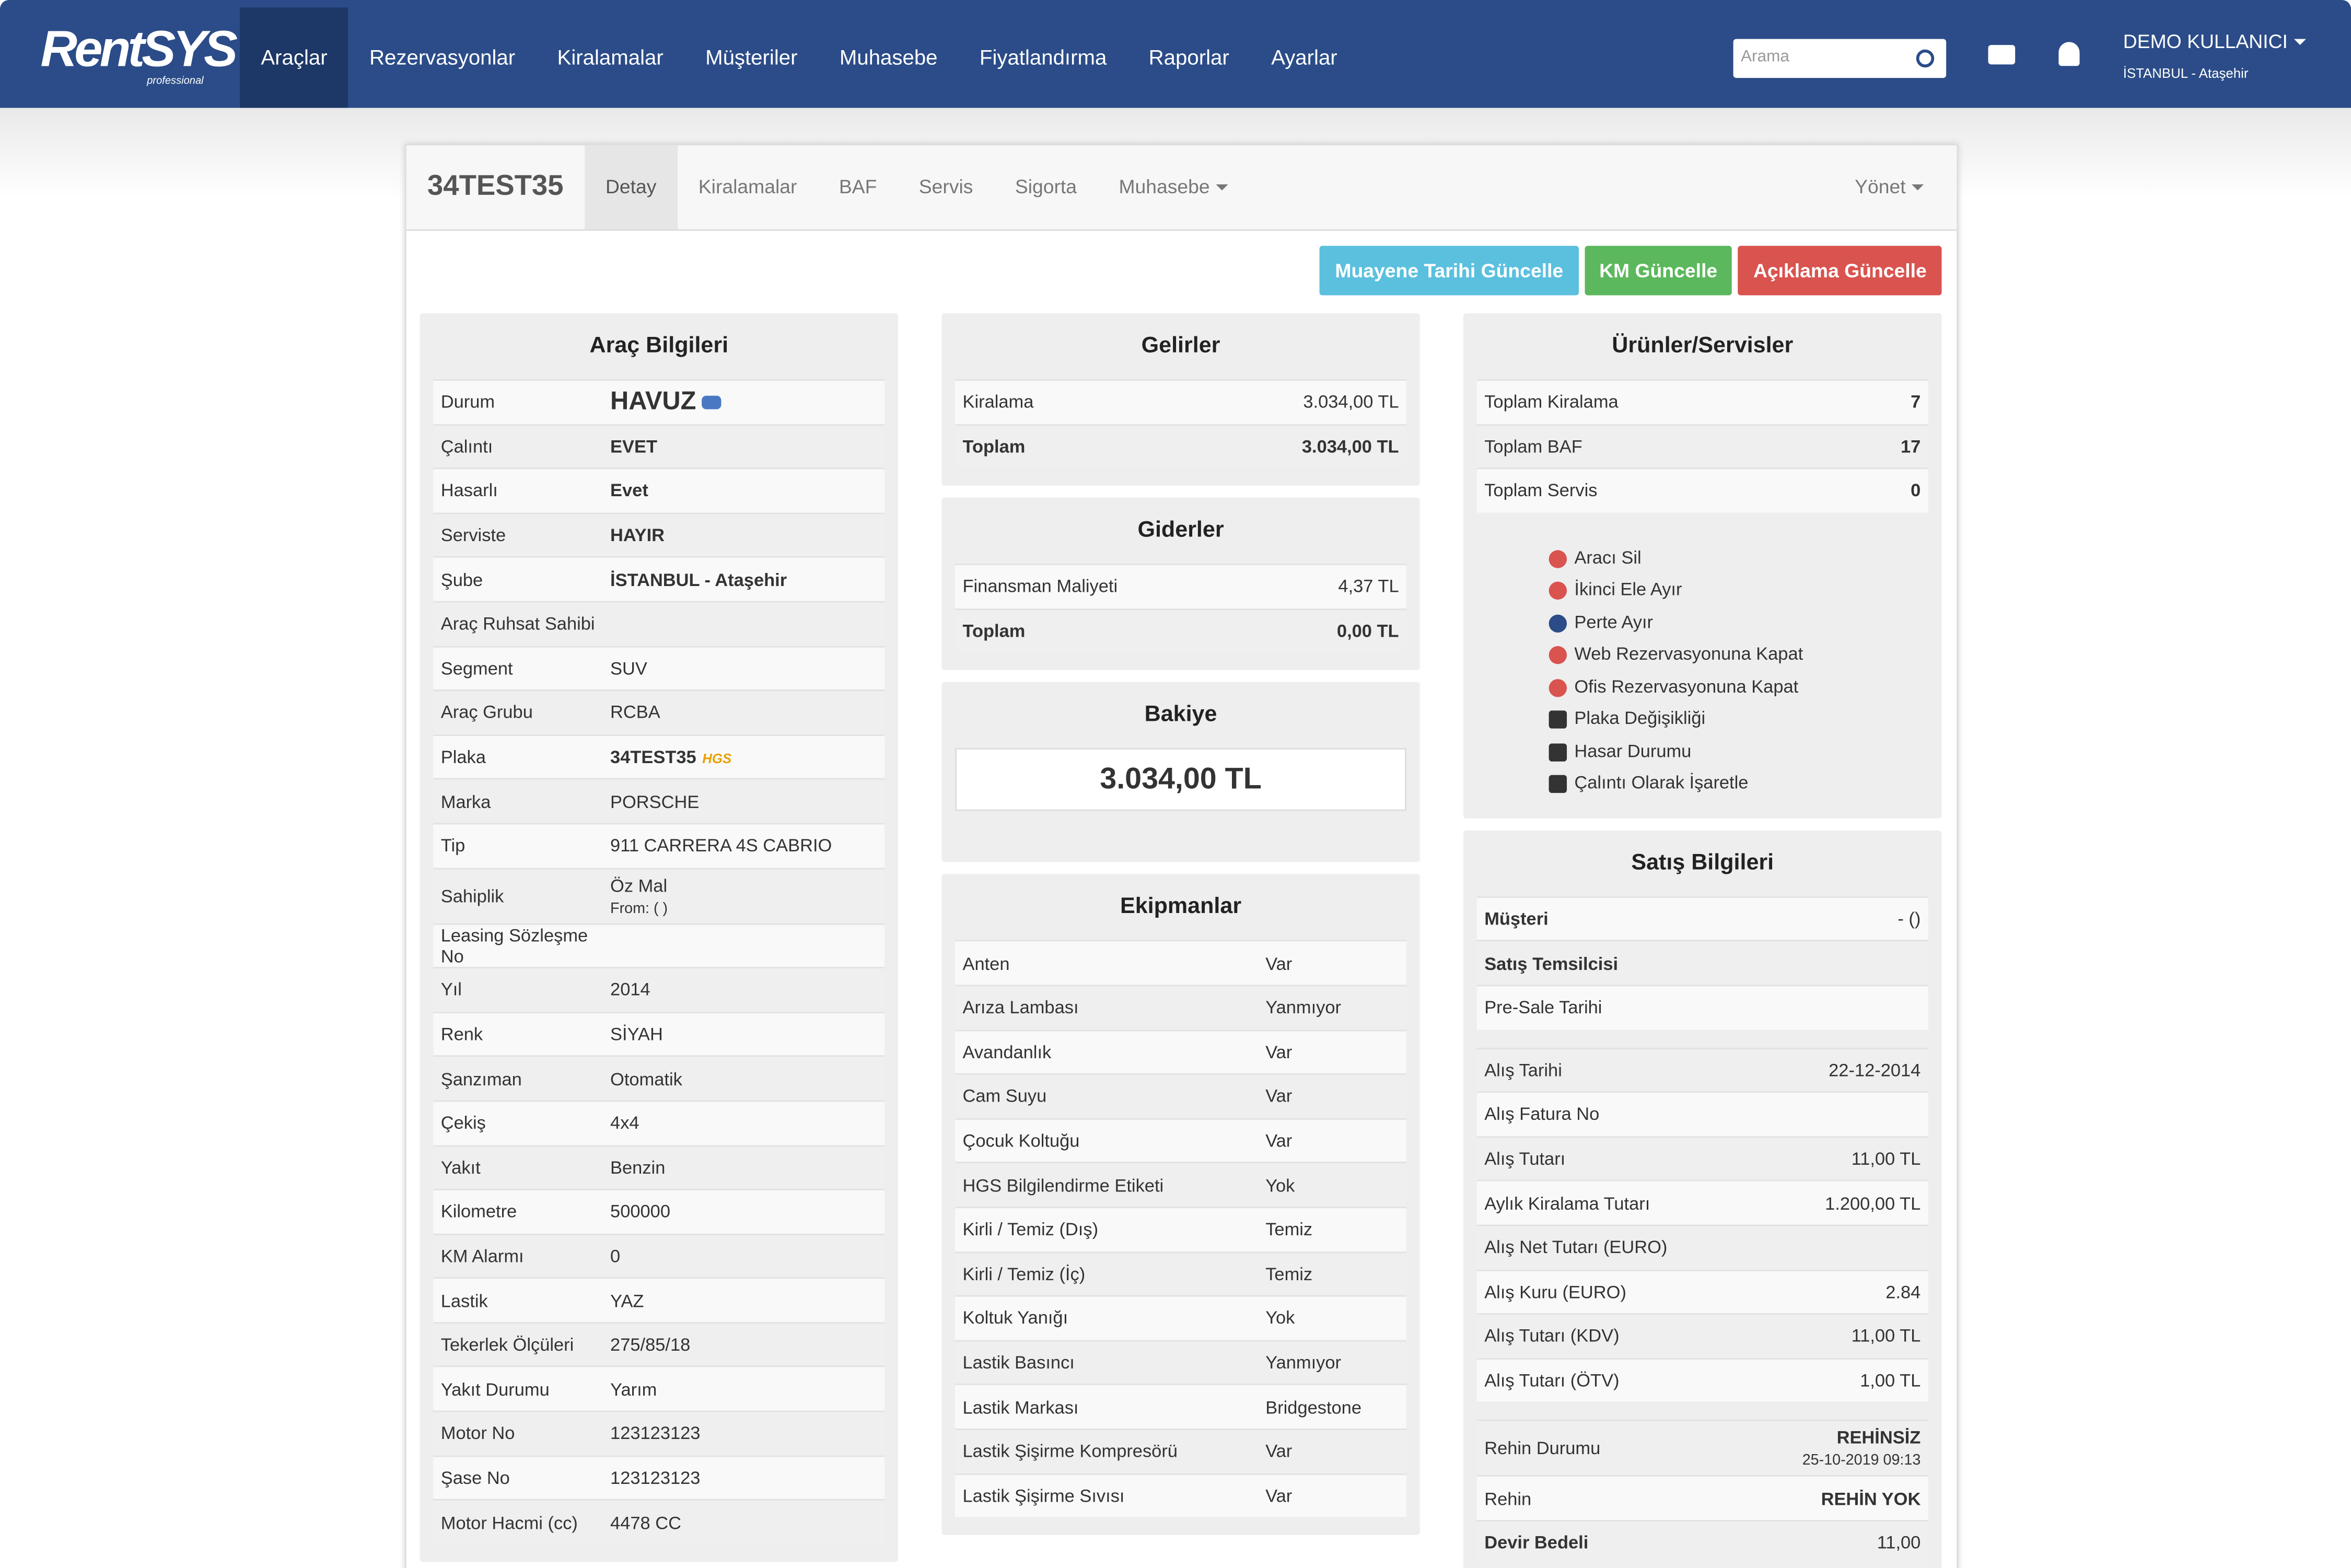 The width and height of the screenshot is (2351, 1568). What do you see at coordinates (1702, 1113) in the screenshot?
I see `table-row: Alış Fatura No` at bounding box center [1702, 1113].